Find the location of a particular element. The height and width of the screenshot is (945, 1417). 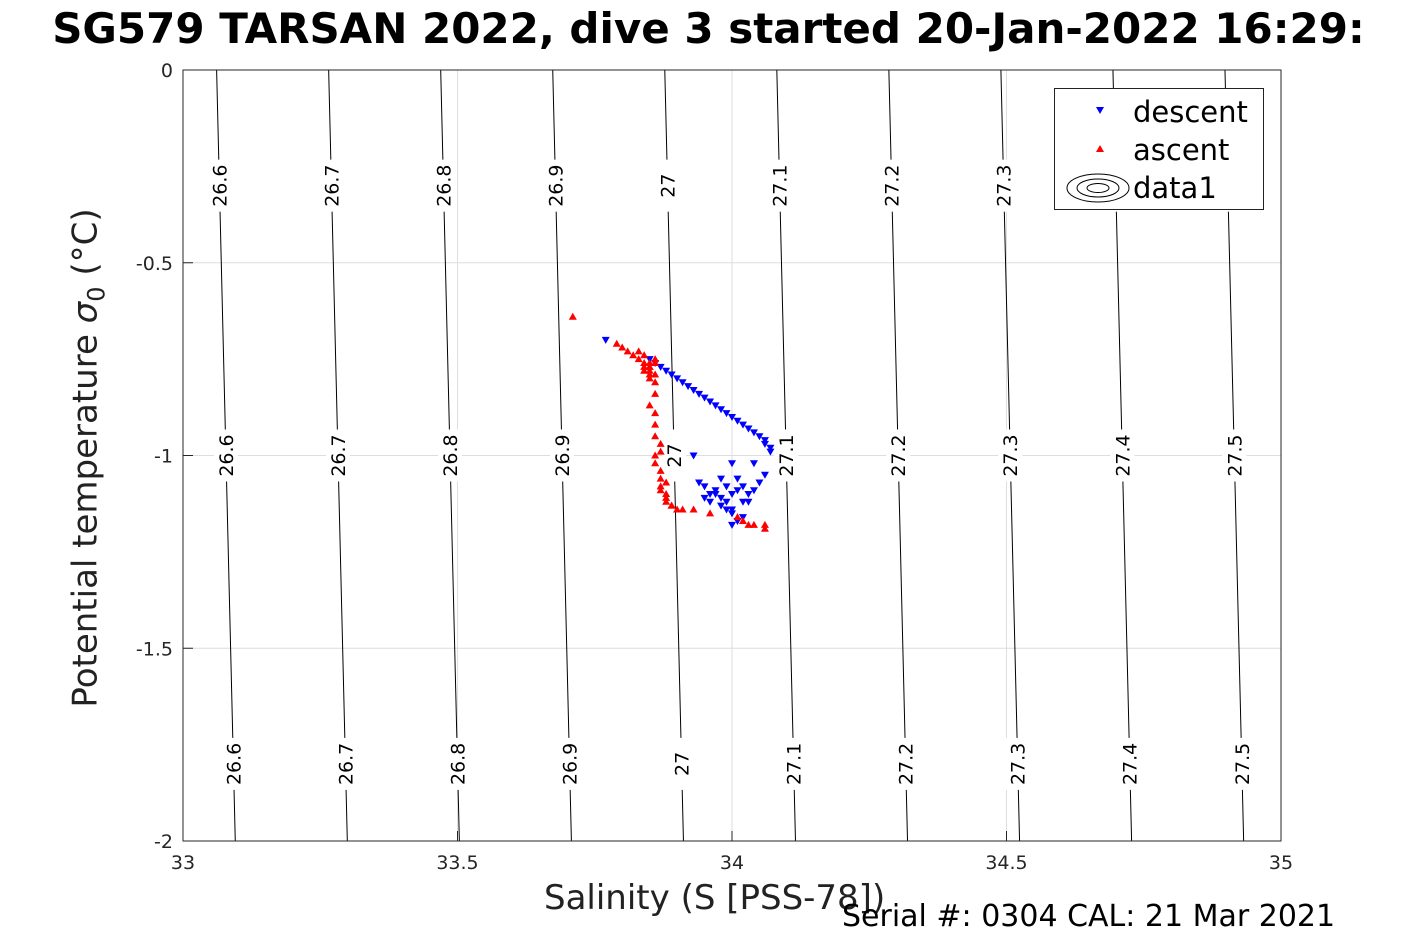

x-tick-label: 33.5 is located at coordinates (457, 863).